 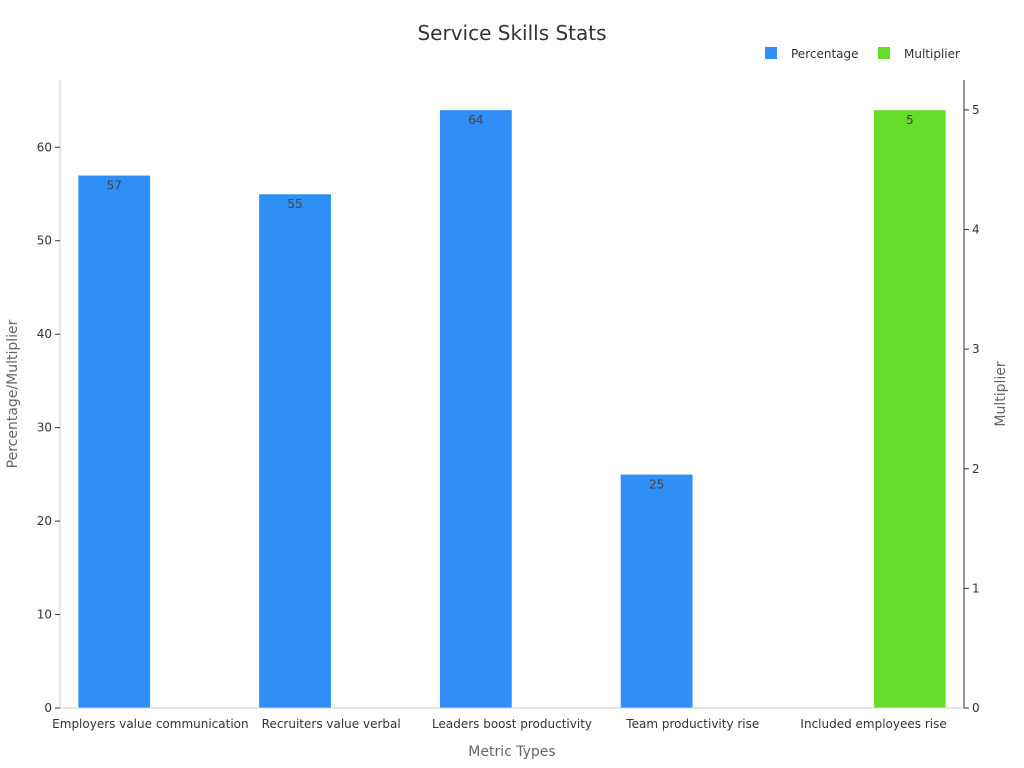 What do you see at coordinates (910, 120) in the screenshot?
I see `data-label: 5` at bounding box center [910, 120].